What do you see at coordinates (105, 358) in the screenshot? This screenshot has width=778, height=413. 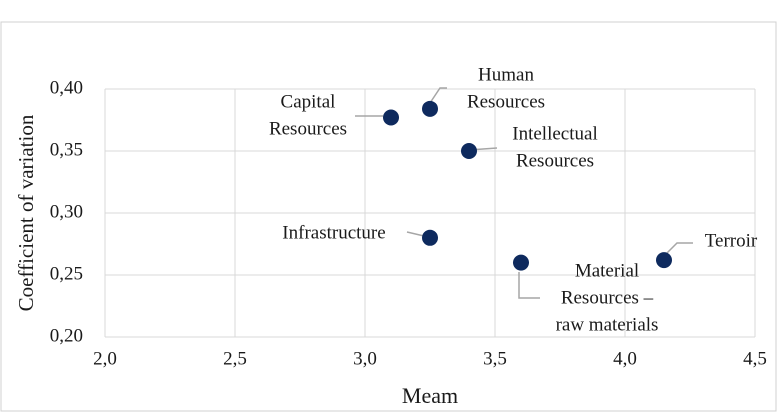 I see `x-tick-label: 2,0` at bounding box center [105, 358].